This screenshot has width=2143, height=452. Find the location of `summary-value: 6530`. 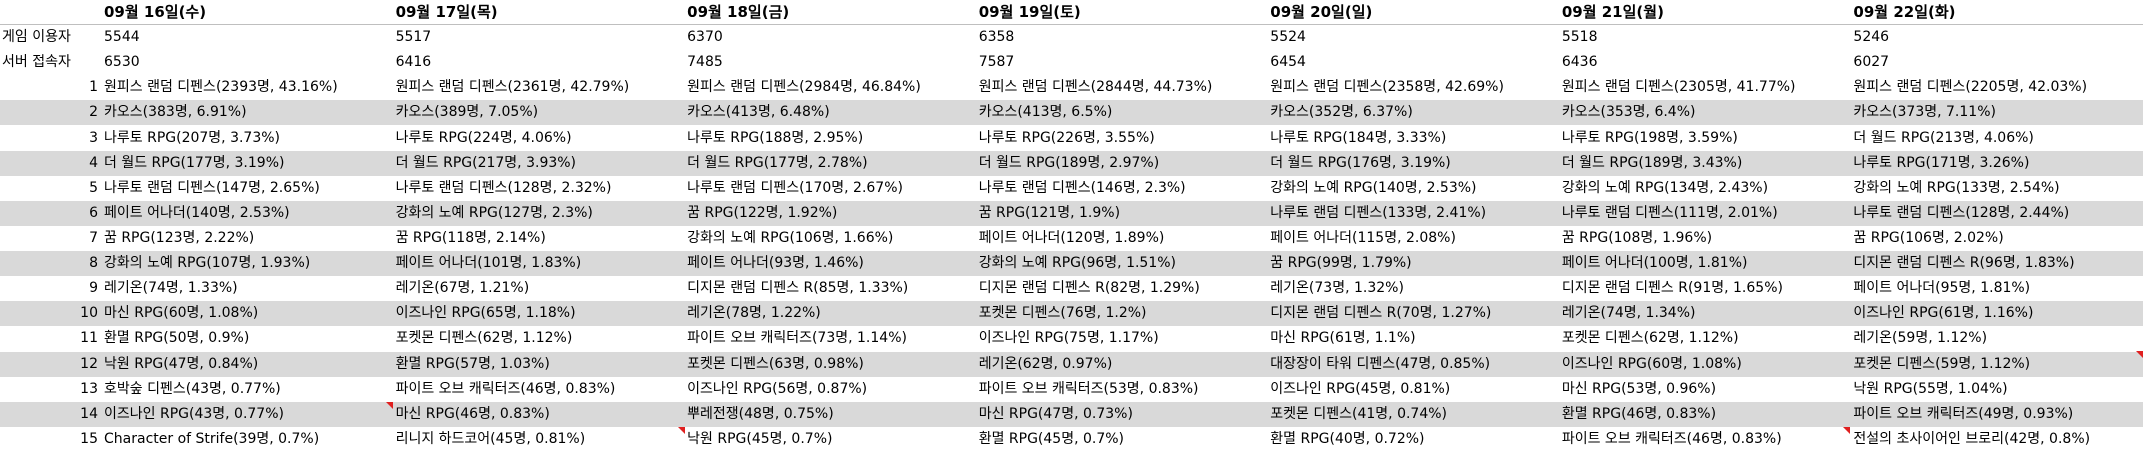

summary-value: 6530 is located at coordinates (122, 62).